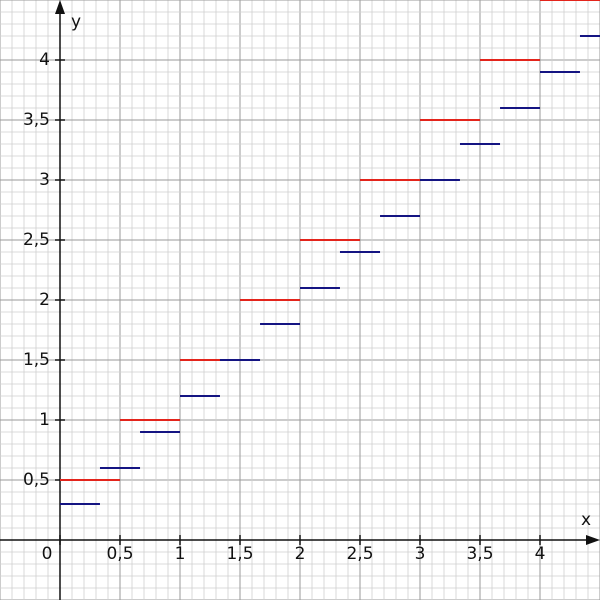 This screenshot has width=600, height=600. What do you see at coordinates (593, 540) in the screenshot?
I see `x-arrow` at bounding box center [593, 540].